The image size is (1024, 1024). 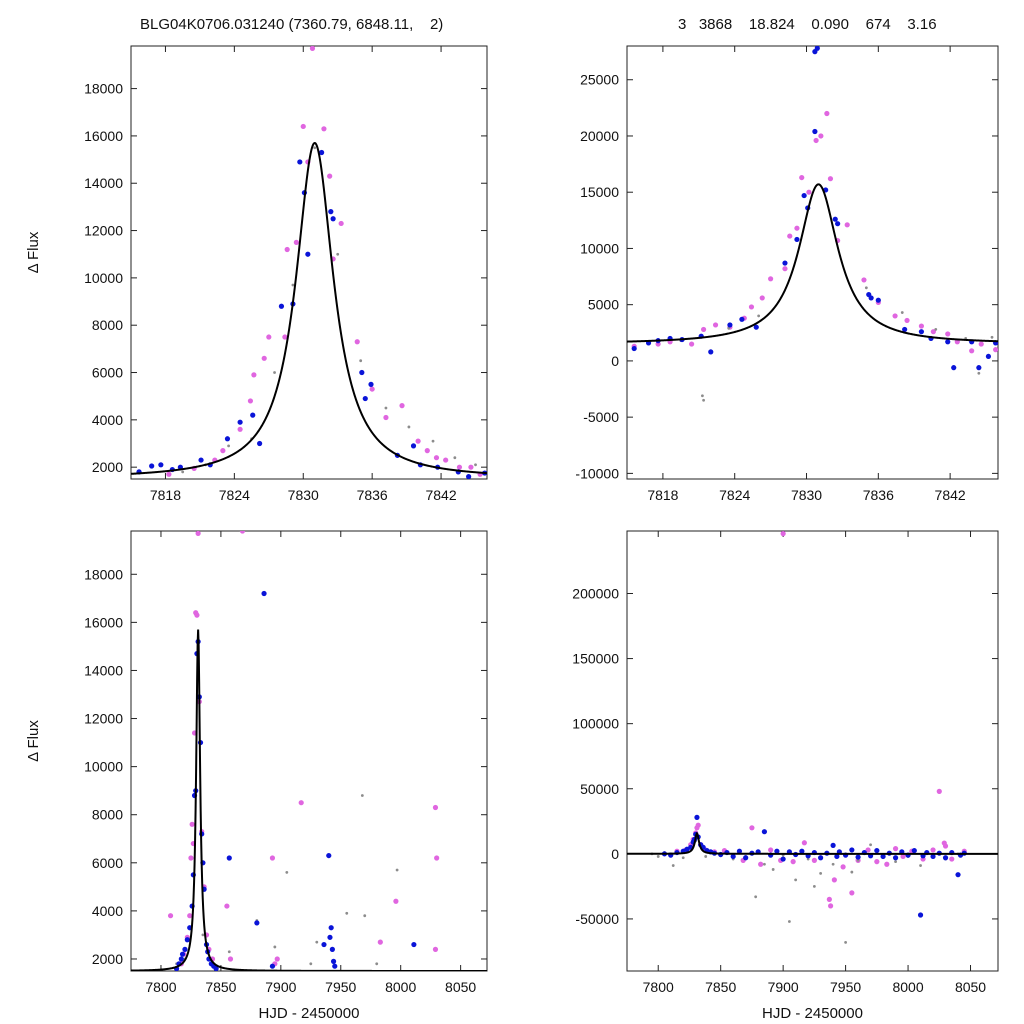 What do you see at coordinates (599, 136) in the screenshot?
I see `y-tick-label: 20000` at bounding box center [599, 136].